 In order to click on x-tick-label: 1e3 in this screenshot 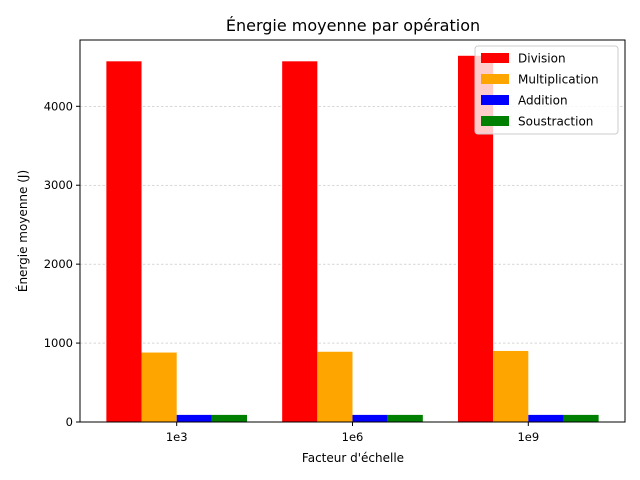, I will do `click(177, 437)`.